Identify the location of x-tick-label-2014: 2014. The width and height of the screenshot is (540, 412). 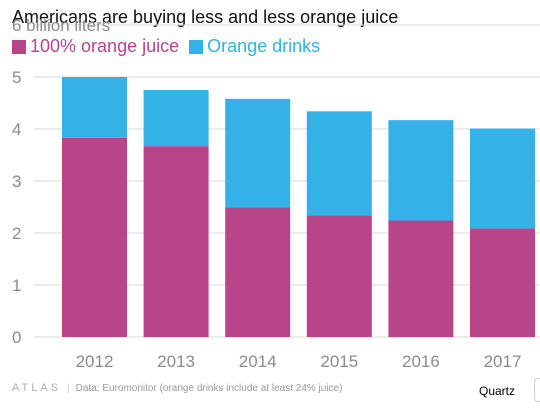
(258, 361).